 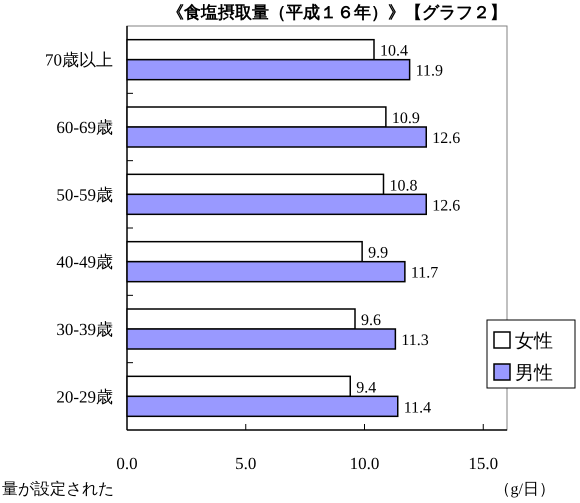 I want to click on data-label: 11.7, so click(x=424, y=273).